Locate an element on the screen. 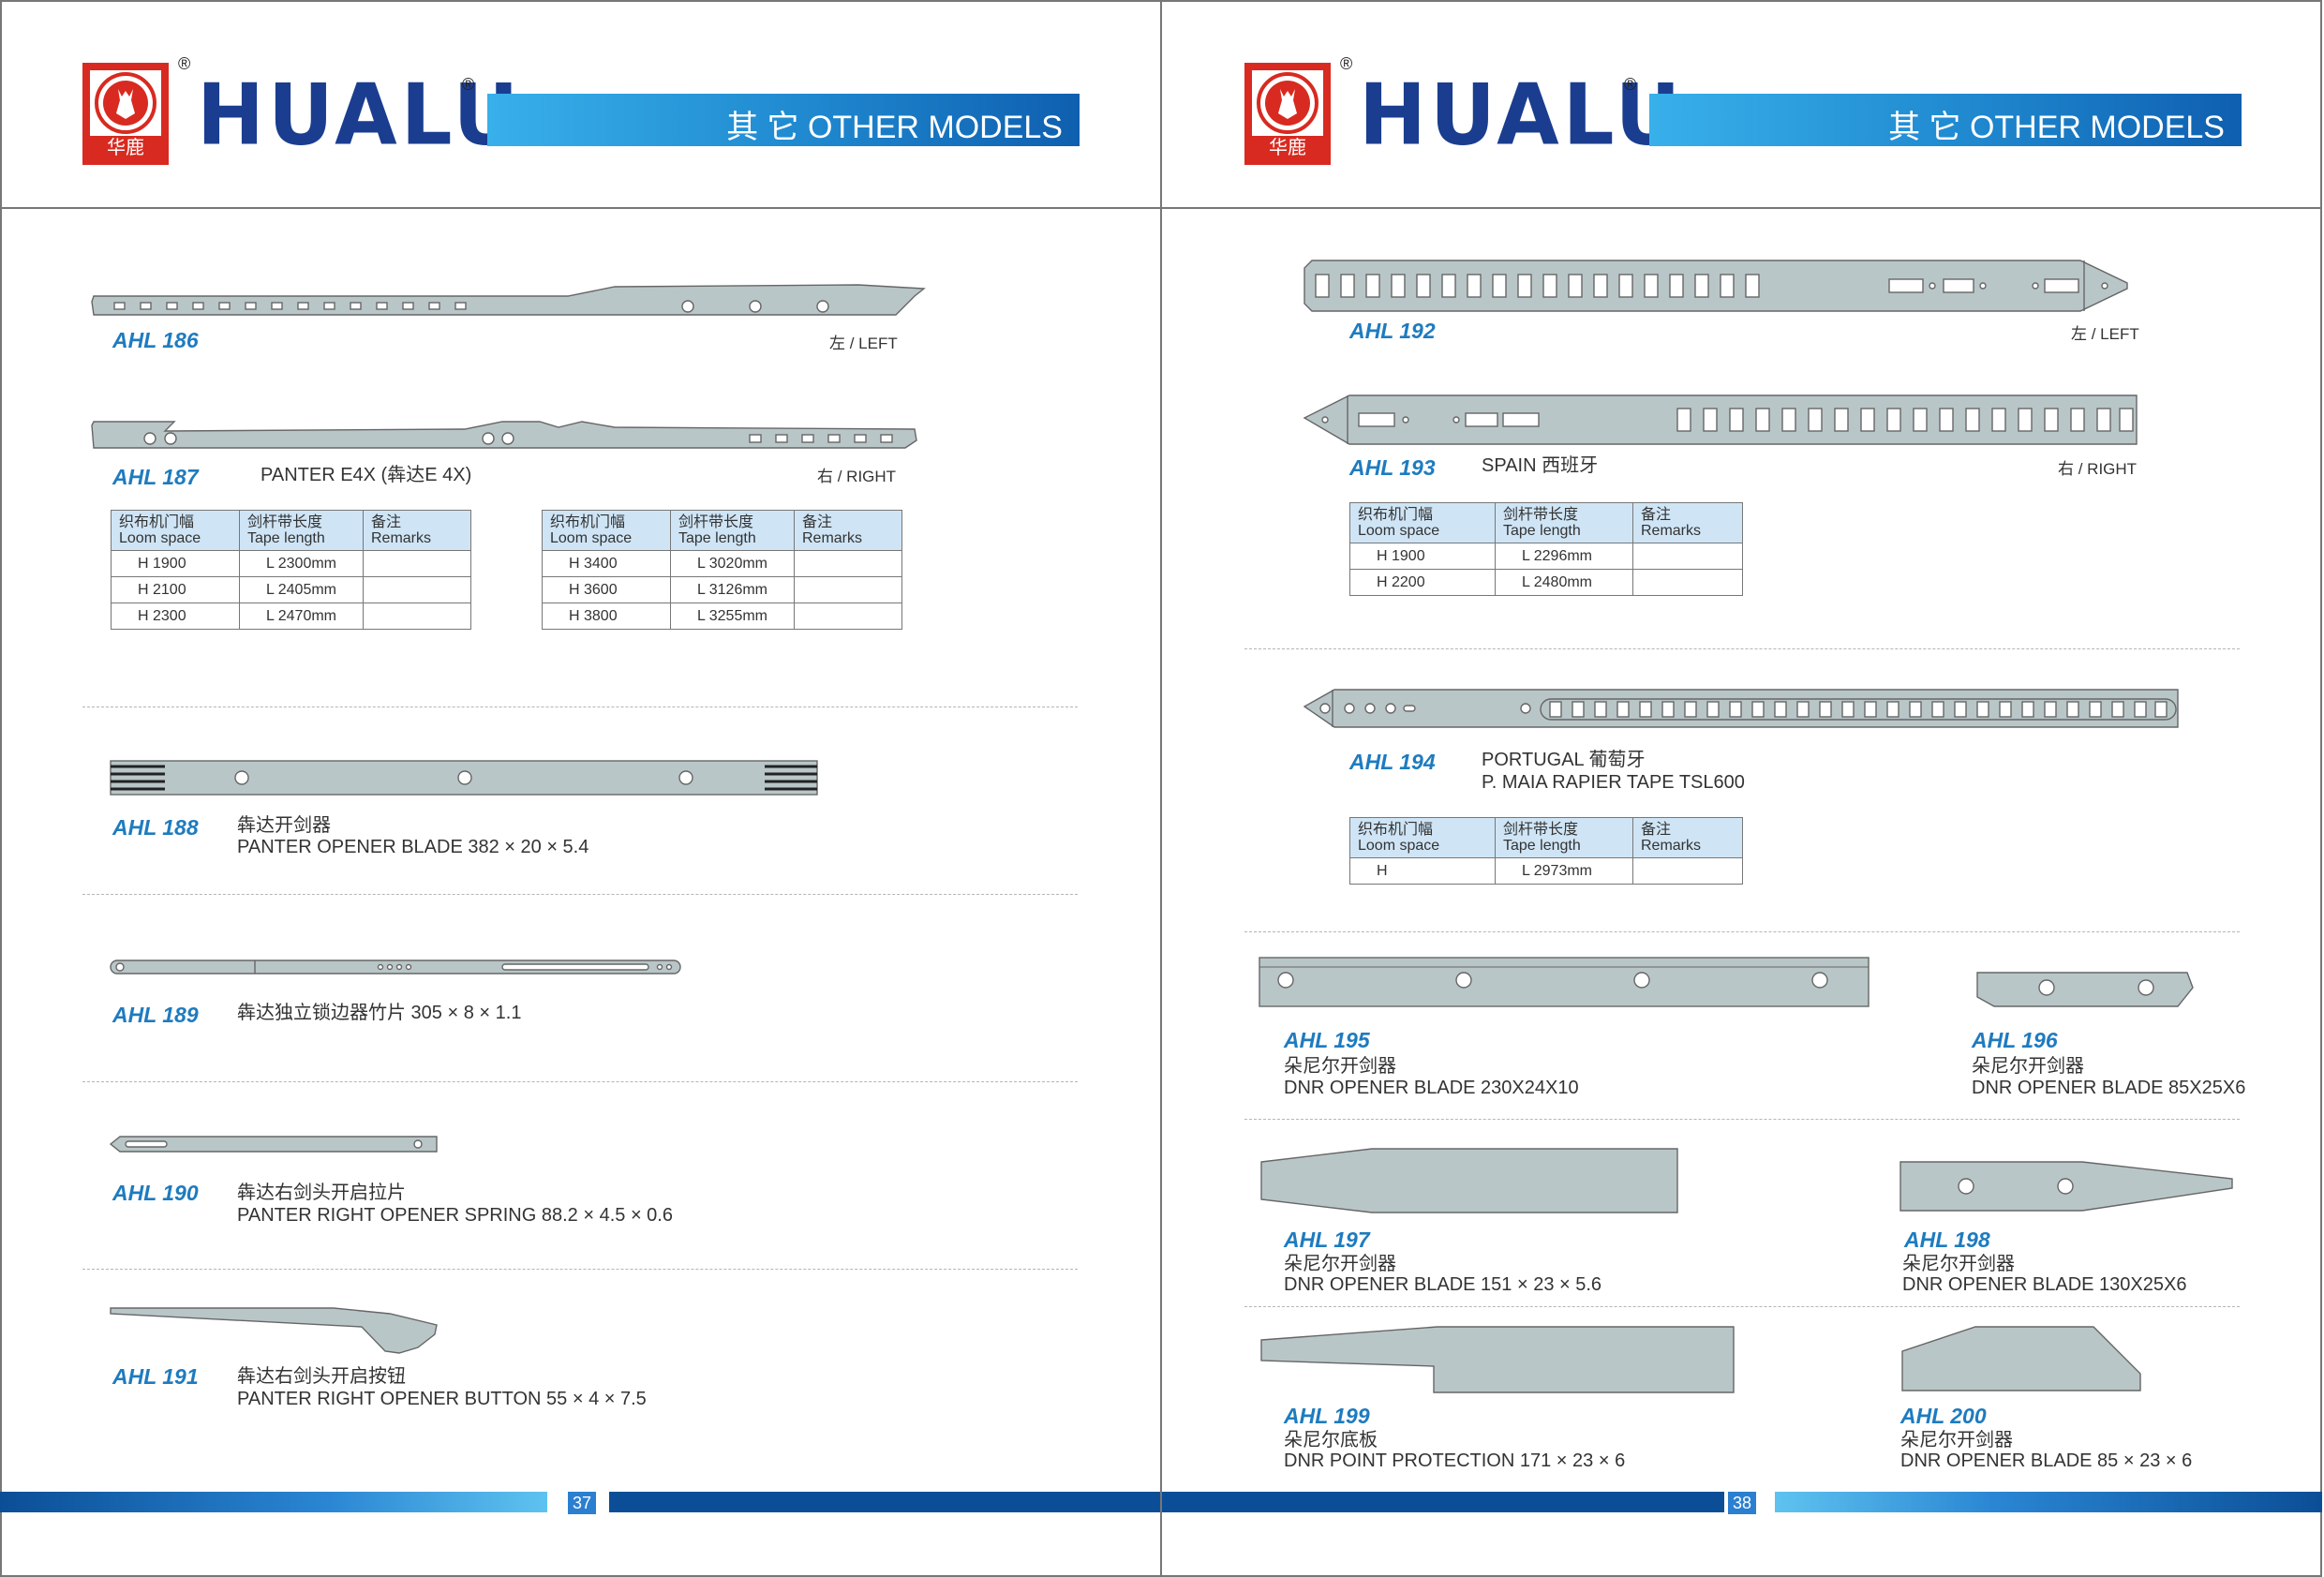 The width and height of the screenshot is (2324, 1577). registered-mark: ® is located at coordinates (468, 85).